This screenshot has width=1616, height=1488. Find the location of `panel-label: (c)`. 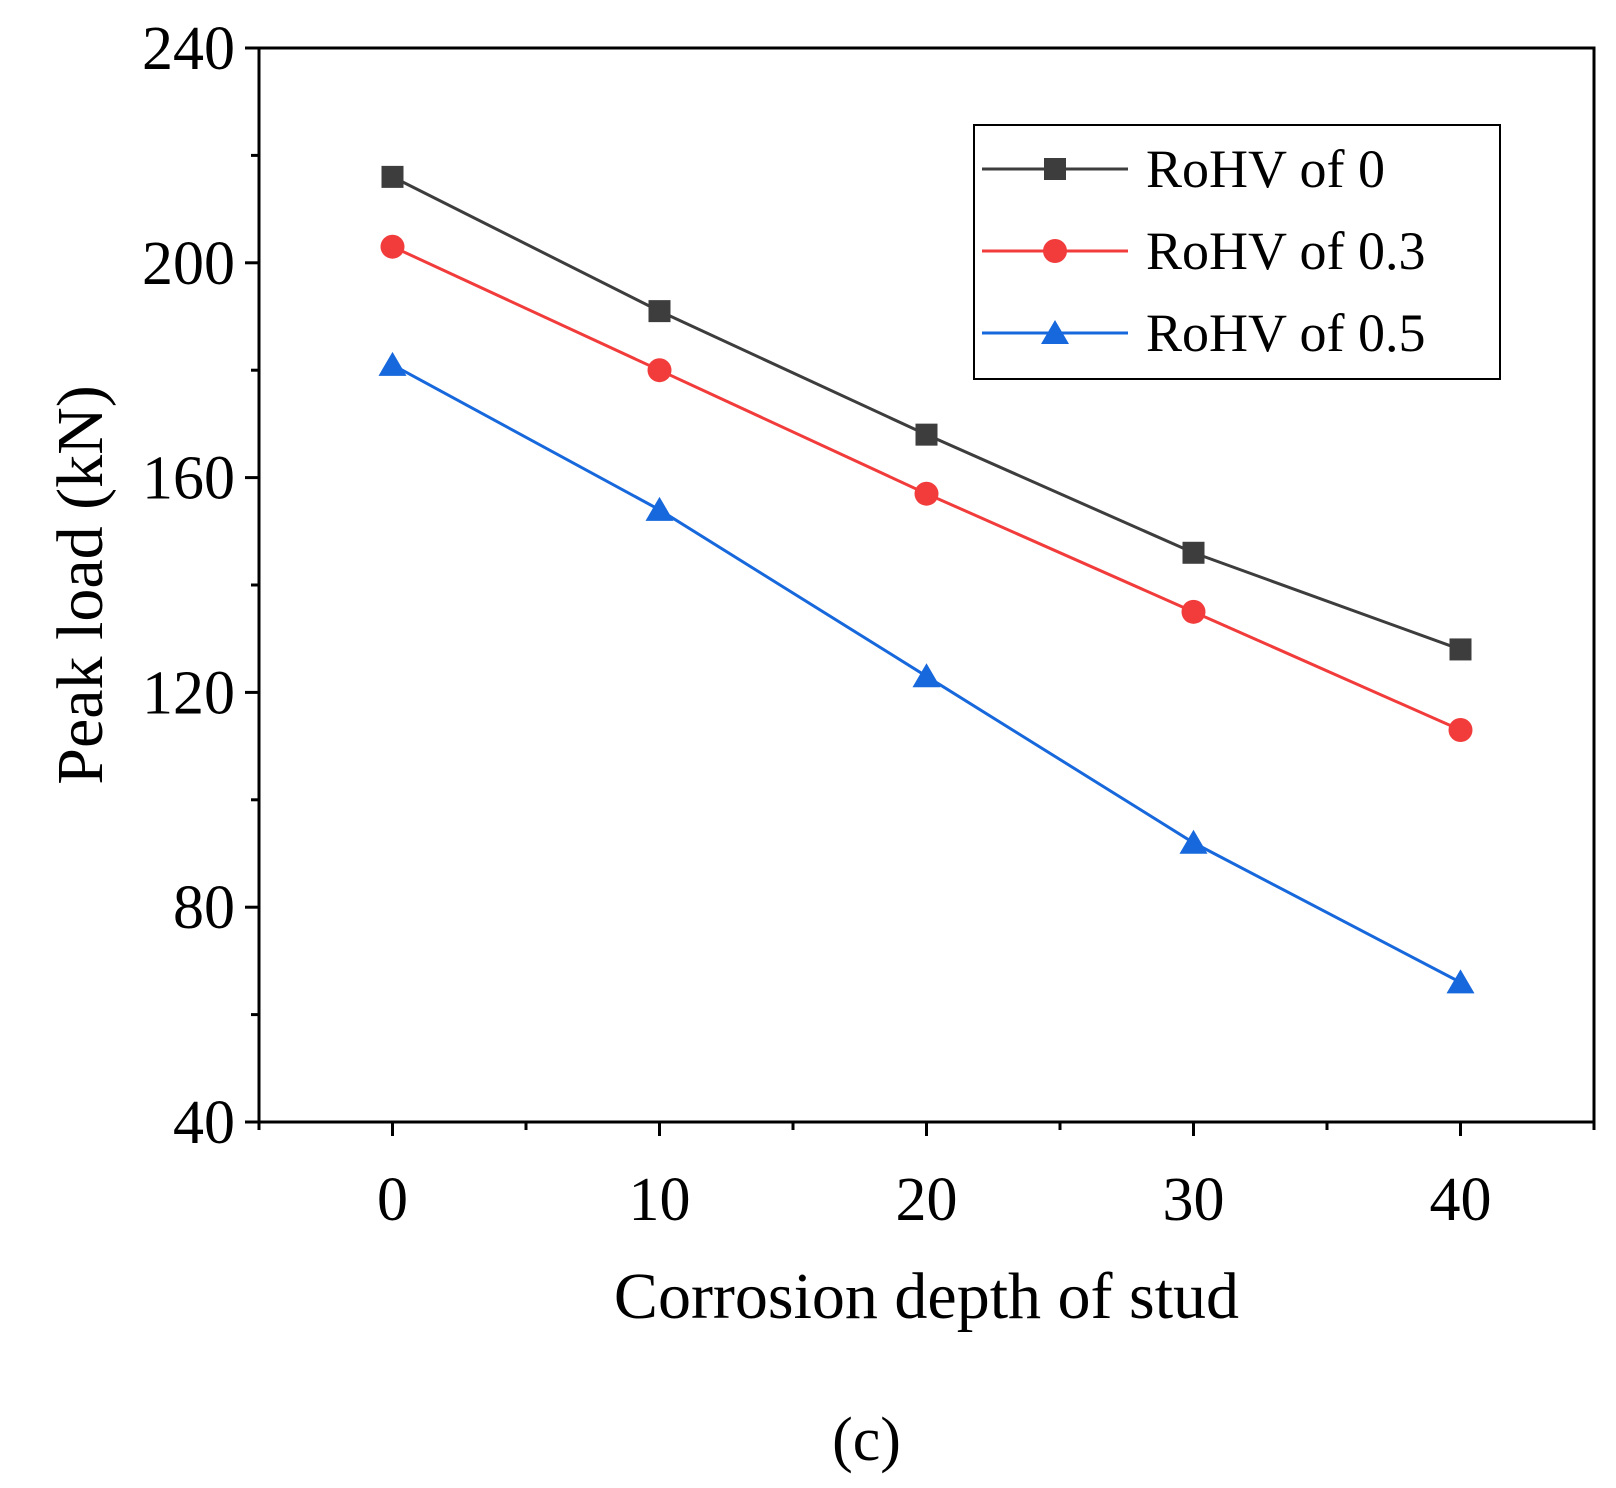

panel-label: (c) is located at coordinates (866, 1440).